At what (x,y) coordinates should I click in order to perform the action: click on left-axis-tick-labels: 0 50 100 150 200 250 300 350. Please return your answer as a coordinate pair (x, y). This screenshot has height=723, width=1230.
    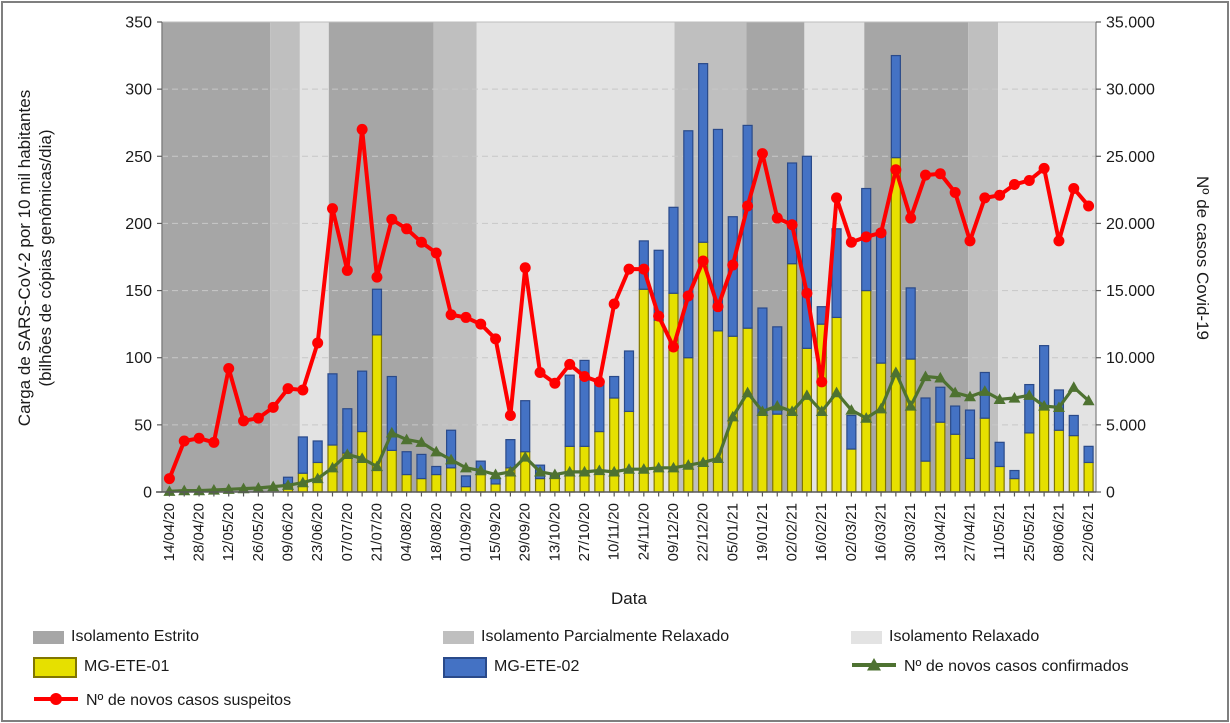
    Looking at the image, I should click on (138, 258).